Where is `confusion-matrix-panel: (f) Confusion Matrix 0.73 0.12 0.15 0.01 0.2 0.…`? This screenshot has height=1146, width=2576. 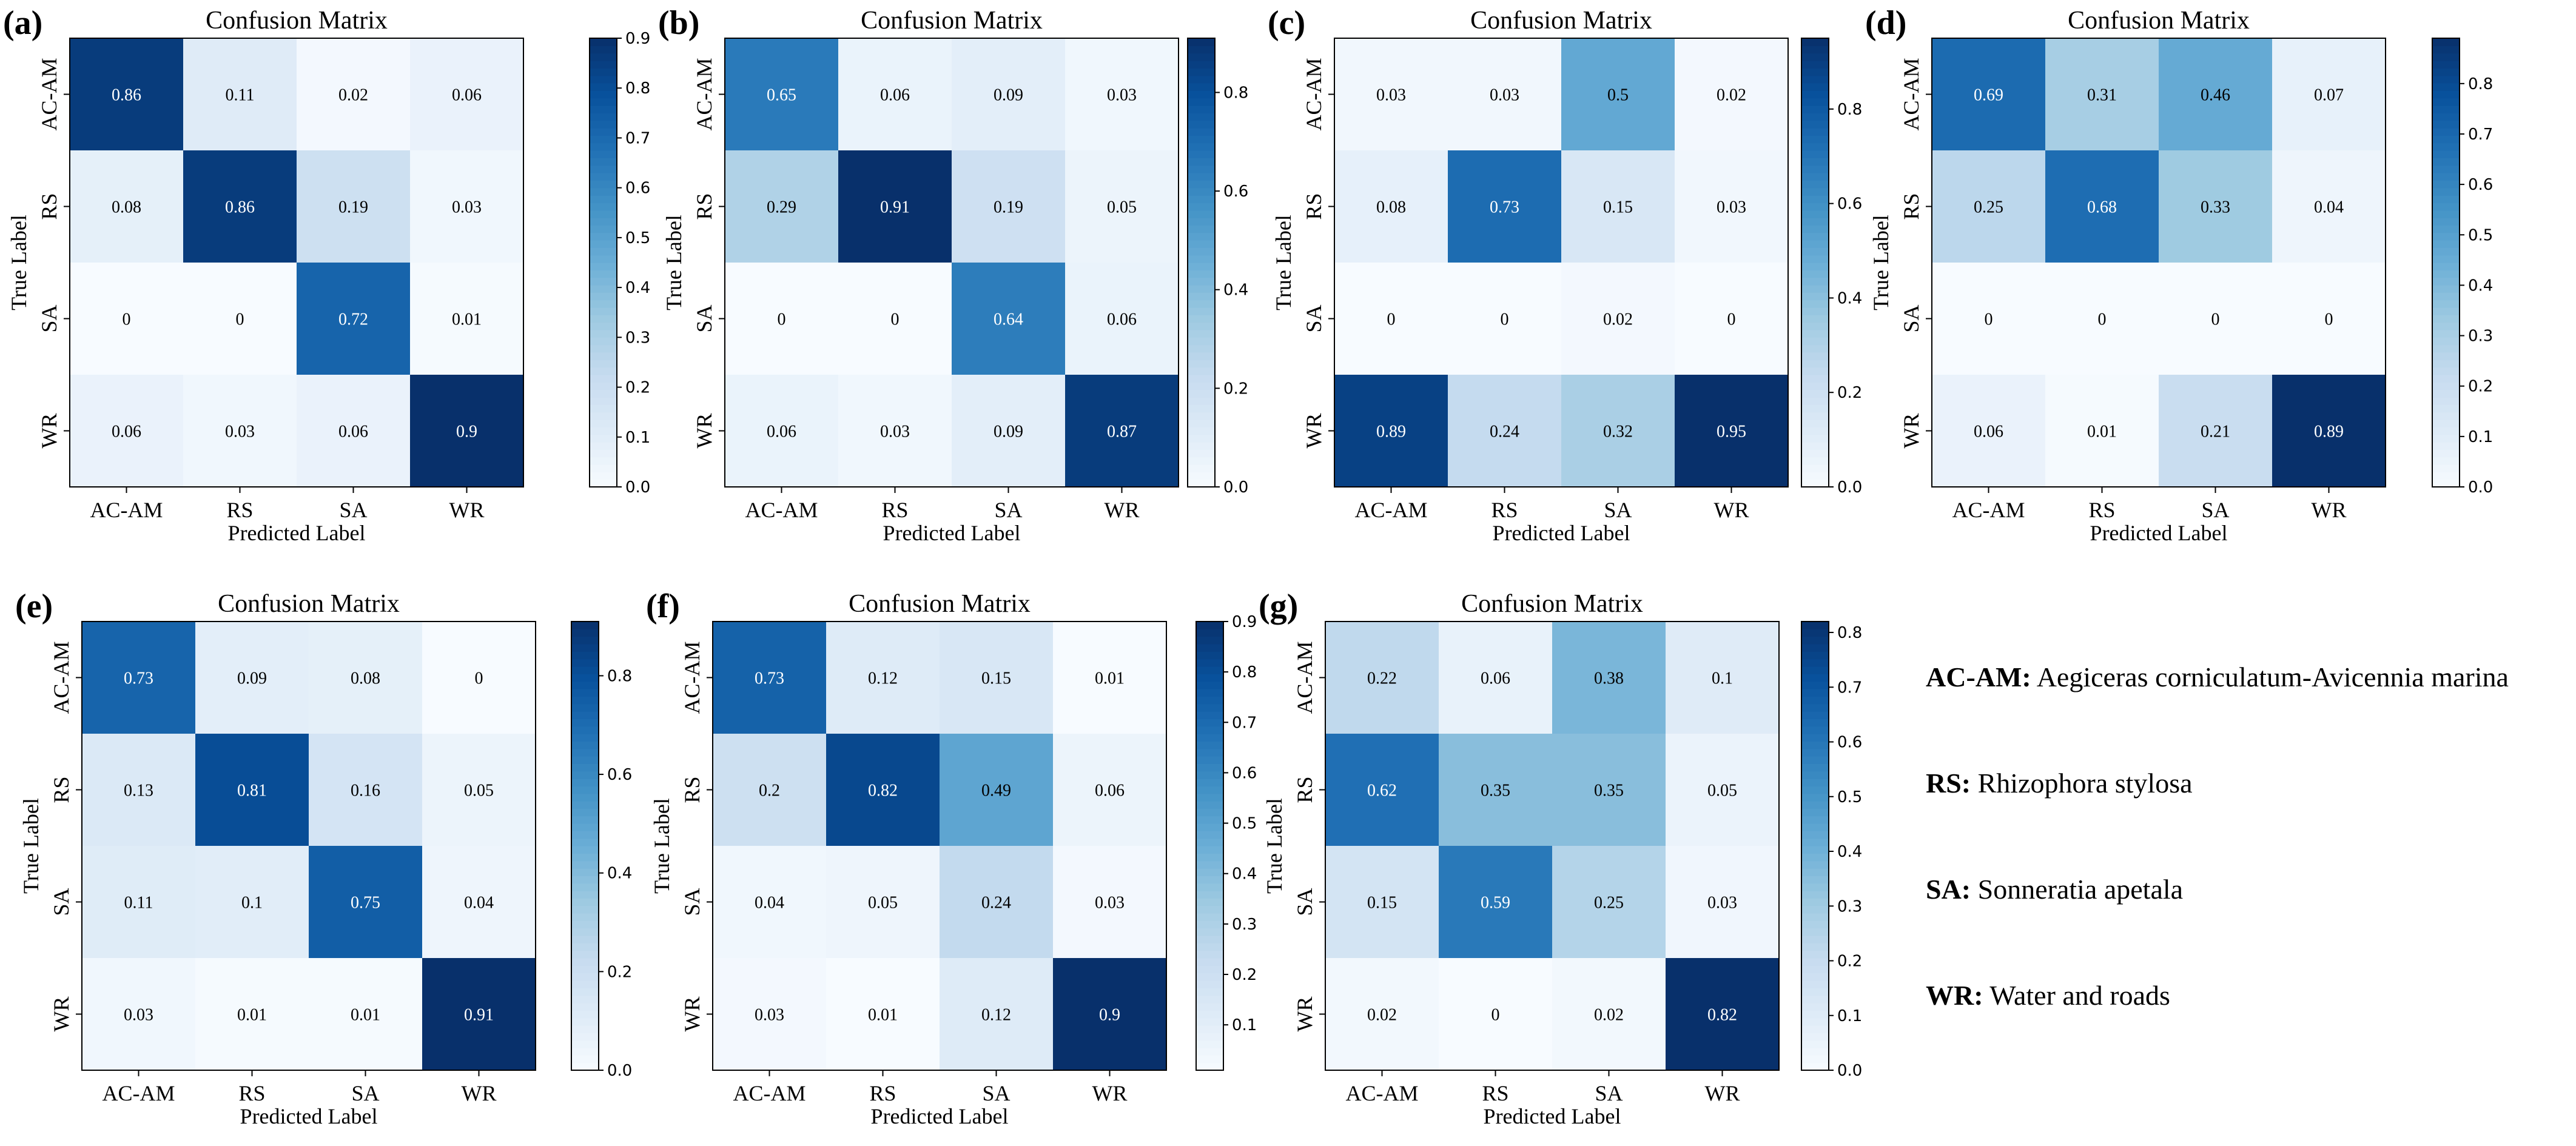
confusion-matrix-panel: (f) Confusion Matrix 0.73 0.12 0.15 0.01 0.2 0.… is located at coordinates (951, 858).